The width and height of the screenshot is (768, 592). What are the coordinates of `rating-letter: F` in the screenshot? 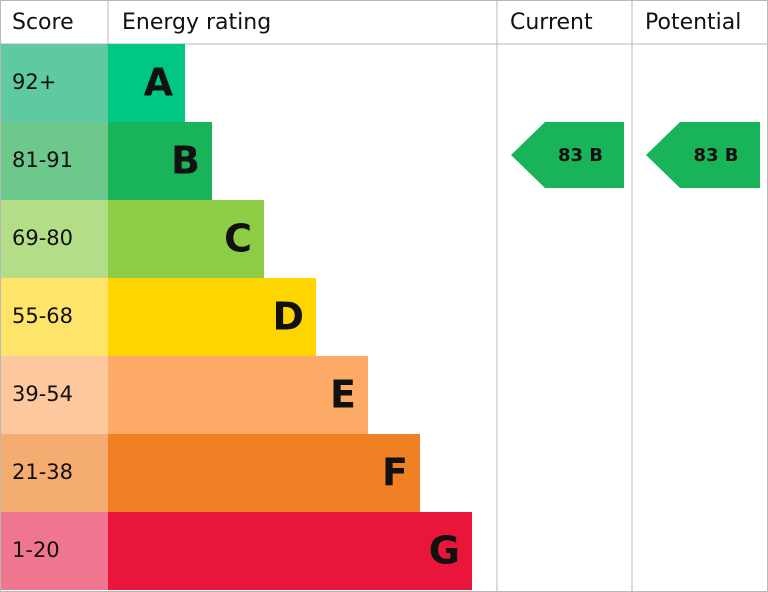 It's located at (395, 473).